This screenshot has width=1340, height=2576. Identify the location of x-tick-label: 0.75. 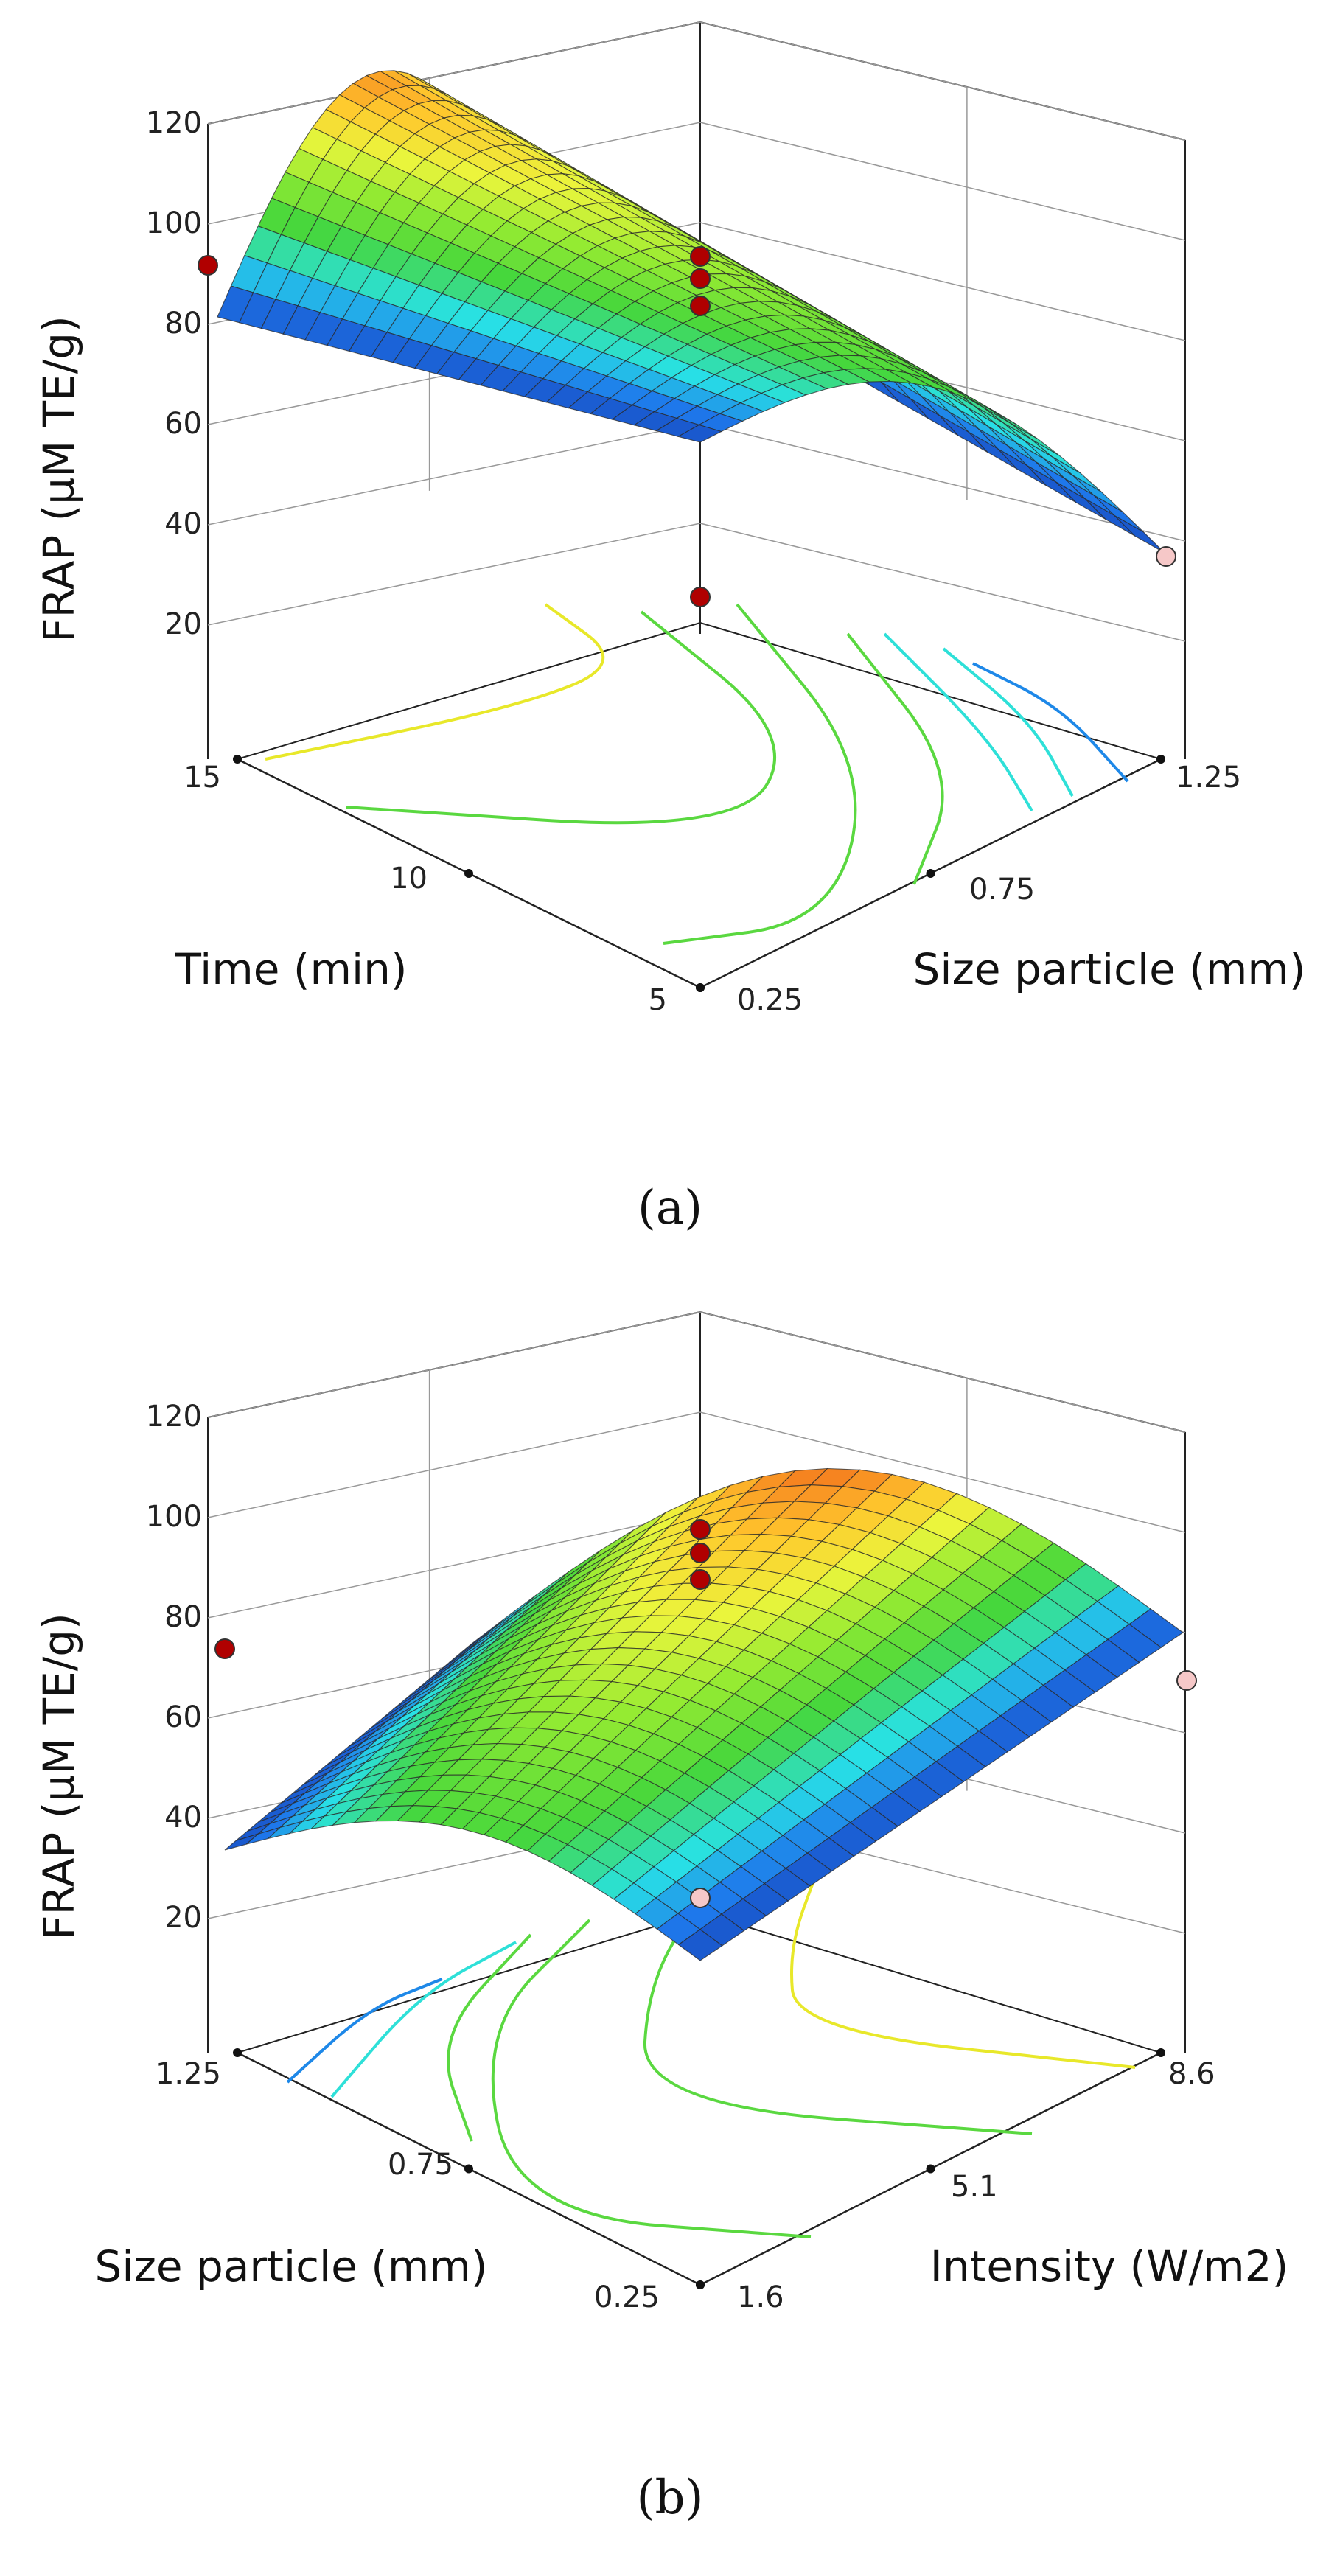
(420, 2165).